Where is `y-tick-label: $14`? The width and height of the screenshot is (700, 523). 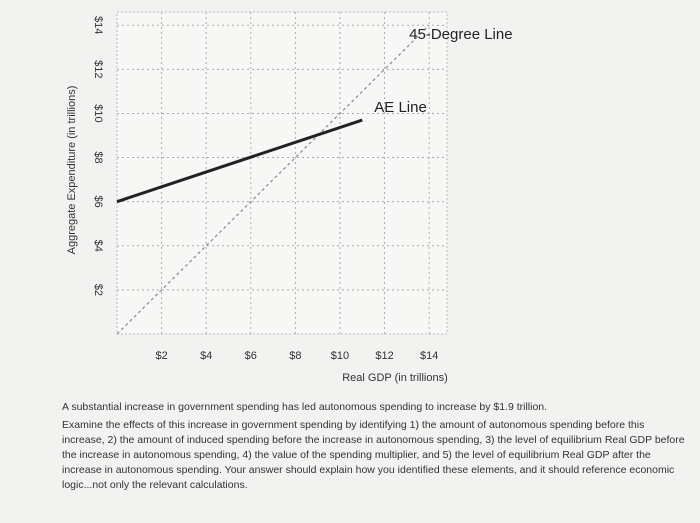
y-tick-label: $14 is located at coordinates (98, 25).